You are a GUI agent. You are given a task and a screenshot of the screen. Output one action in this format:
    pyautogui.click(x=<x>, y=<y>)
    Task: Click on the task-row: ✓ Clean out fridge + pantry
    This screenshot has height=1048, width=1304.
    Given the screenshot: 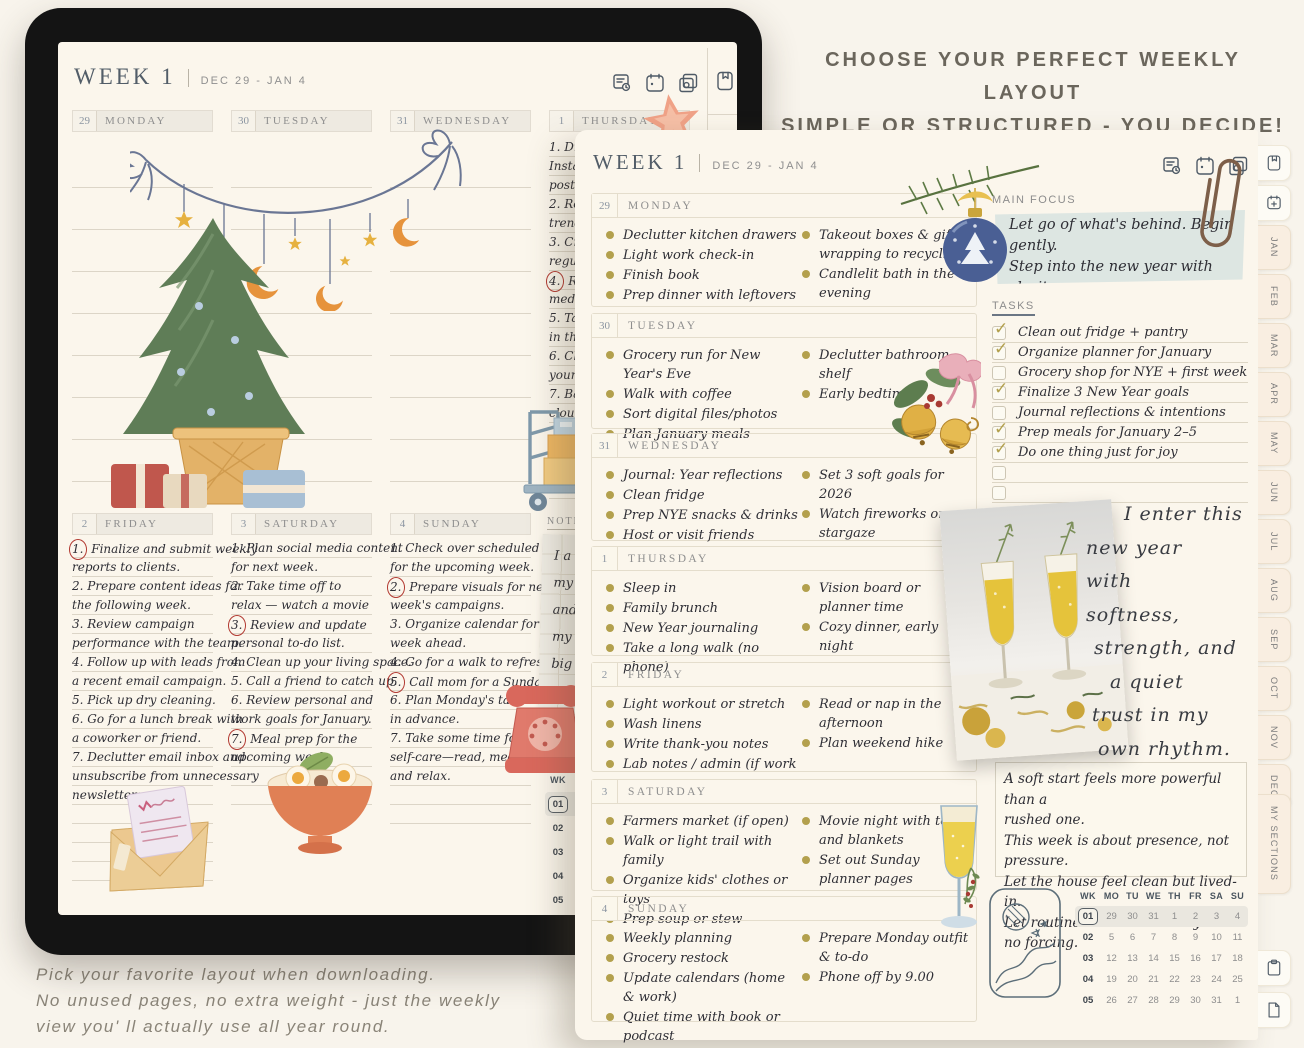 What is the action you would take?
    pyautogui.click(x=1120, y=331)
    